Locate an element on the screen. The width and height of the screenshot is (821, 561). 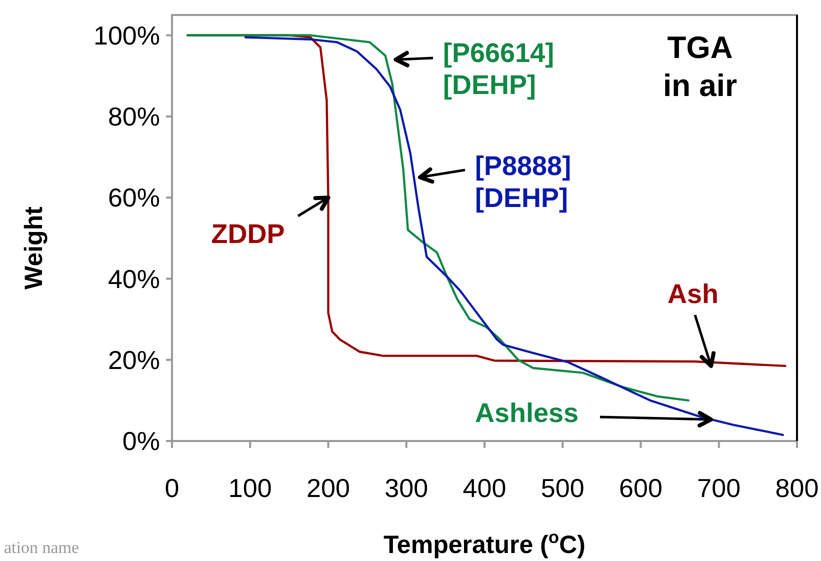
text: ation name is located at coordinates (42, 547).